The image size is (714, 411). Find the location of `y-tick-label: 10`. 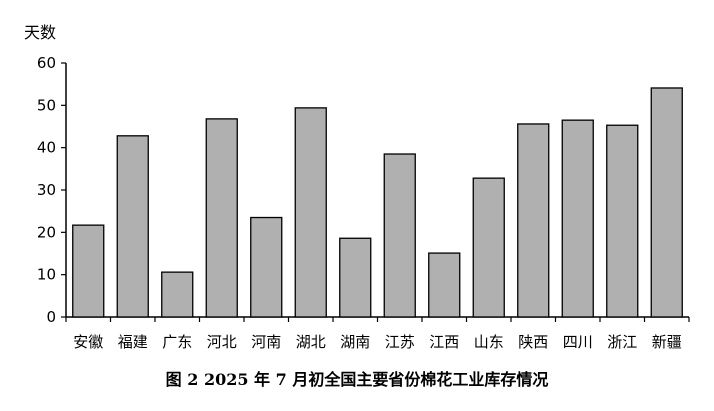

y-tick-label: 10 is located at coordinates (46, 275).